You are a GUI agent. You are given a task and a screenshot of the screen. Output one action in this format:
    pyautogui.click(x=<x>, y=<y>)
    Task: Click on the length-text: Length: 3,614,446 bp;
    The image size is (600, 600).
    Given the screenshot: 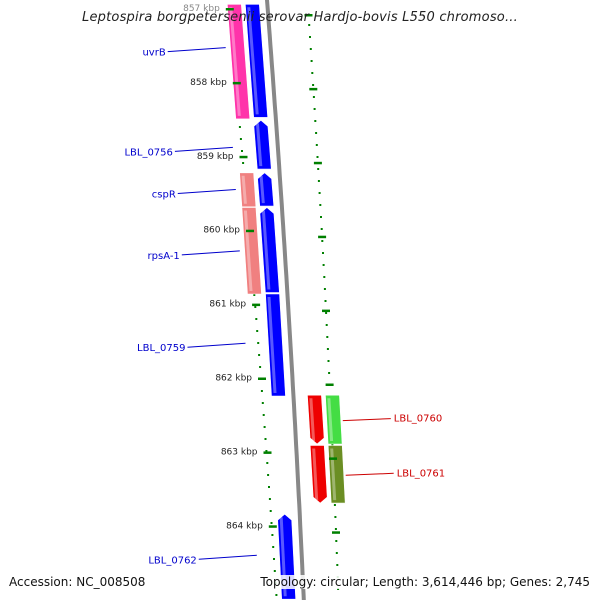 What is the action you would take?
    pyautogui.click(x=439, y=582)
    